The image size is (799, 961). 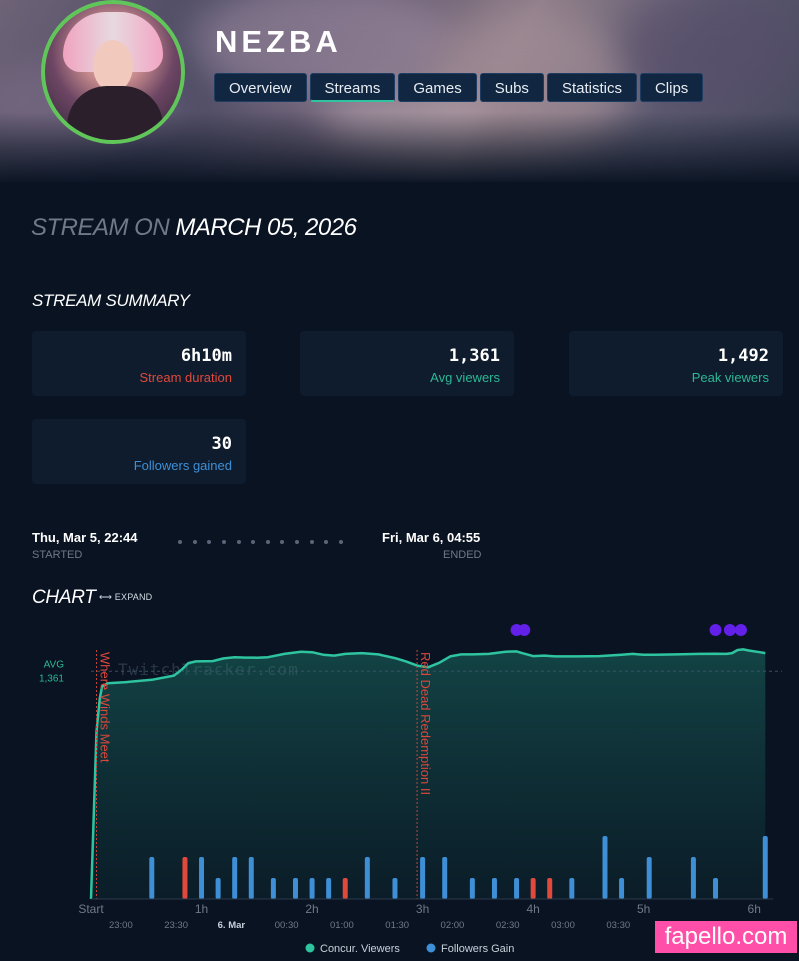 I want to click on game-marker-label: Red Dead Redemption II, so click(x=425, y=723).